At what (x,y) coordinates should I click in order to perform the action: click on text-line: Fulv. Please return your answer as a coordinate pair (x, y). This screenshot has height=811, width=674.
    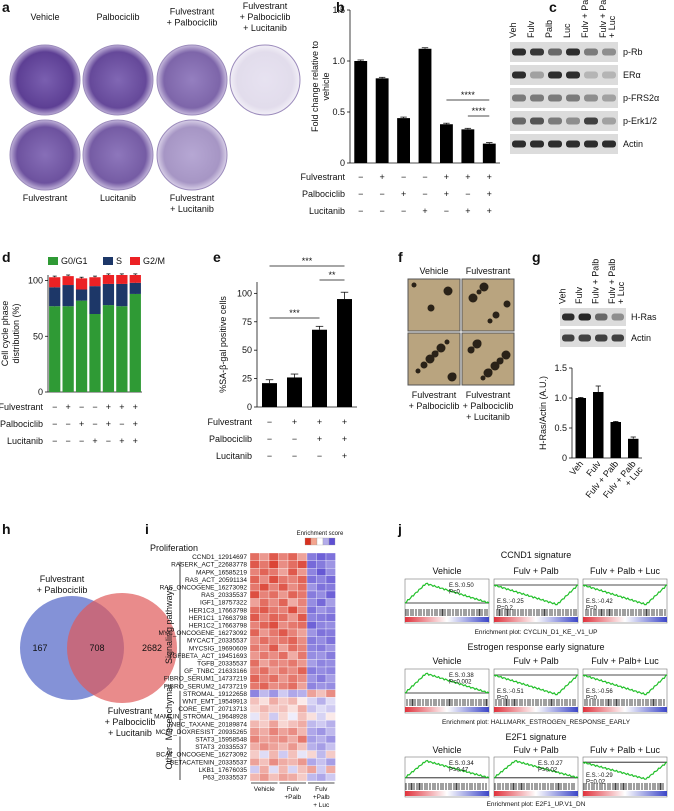
    Looking at the image, I should click on (579, 295).